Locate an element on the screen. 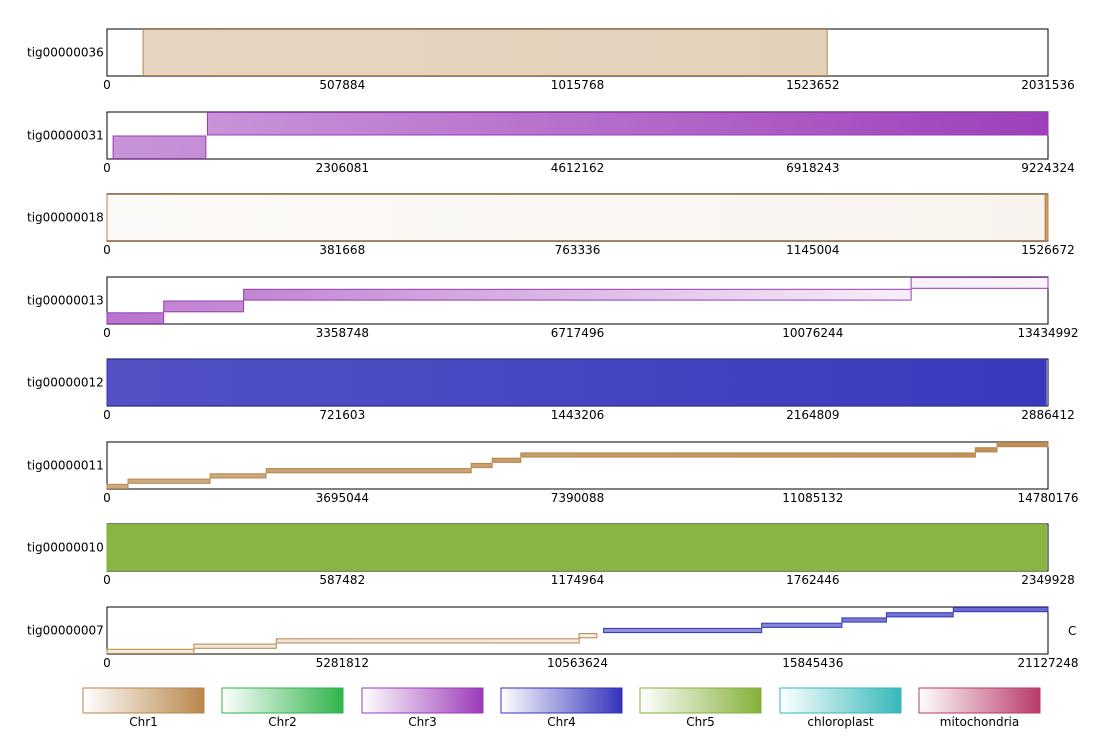 Image resolution: width=1112 pixels, height=737 pixels. tick-label: 6918243 is located at coordinates (812, 168).